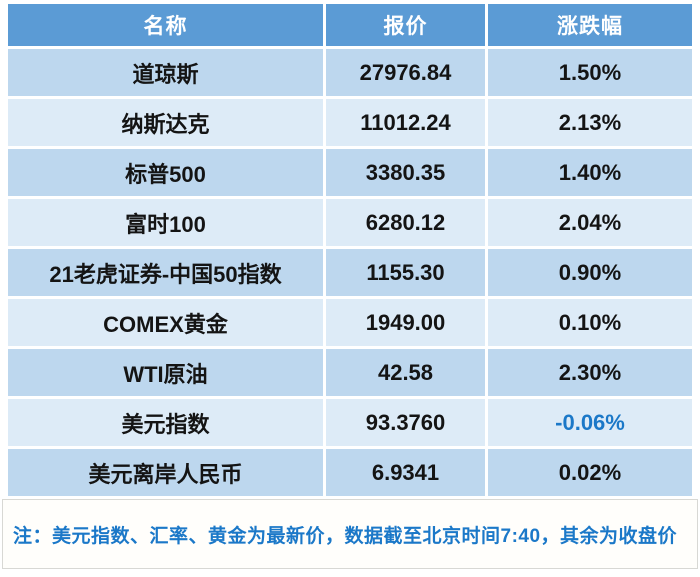  I want to click on footnote-box: 注：美元指数、汇率、黄金为最新价，数据截至北京时间7:40，其余为收盘价, so click(350, 534).